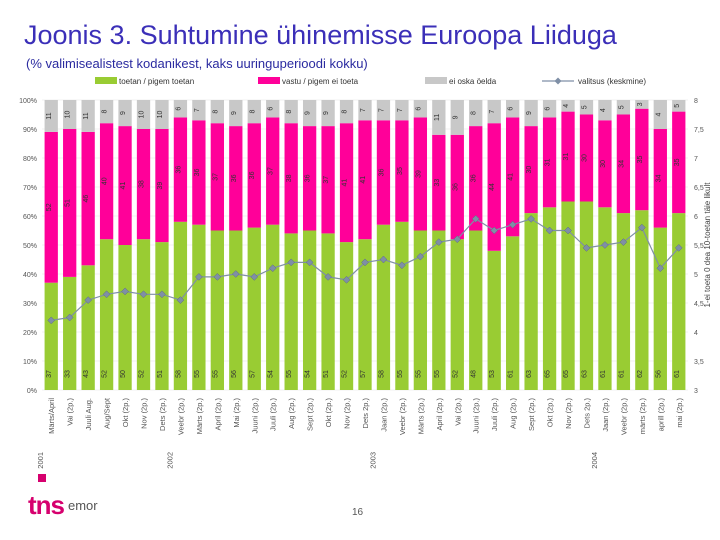 The image size is (720, 540). I want to click on category-tick-label: Nov (2p.), so click(347, 412).